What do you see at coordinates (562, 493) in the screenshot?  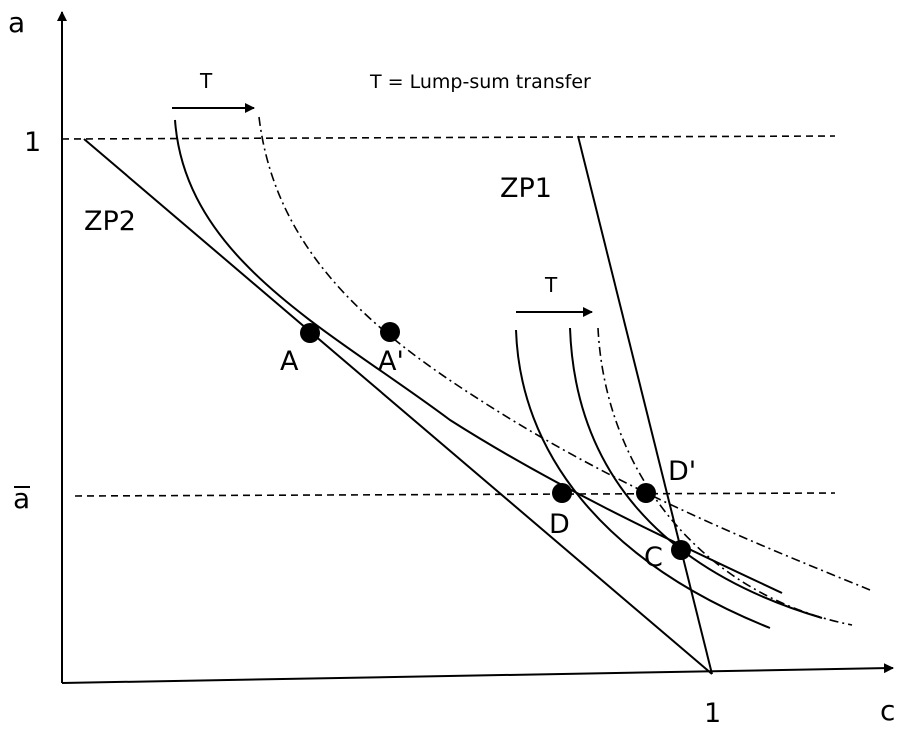 I see `point-d-marker` at bounding box center [562, 493].